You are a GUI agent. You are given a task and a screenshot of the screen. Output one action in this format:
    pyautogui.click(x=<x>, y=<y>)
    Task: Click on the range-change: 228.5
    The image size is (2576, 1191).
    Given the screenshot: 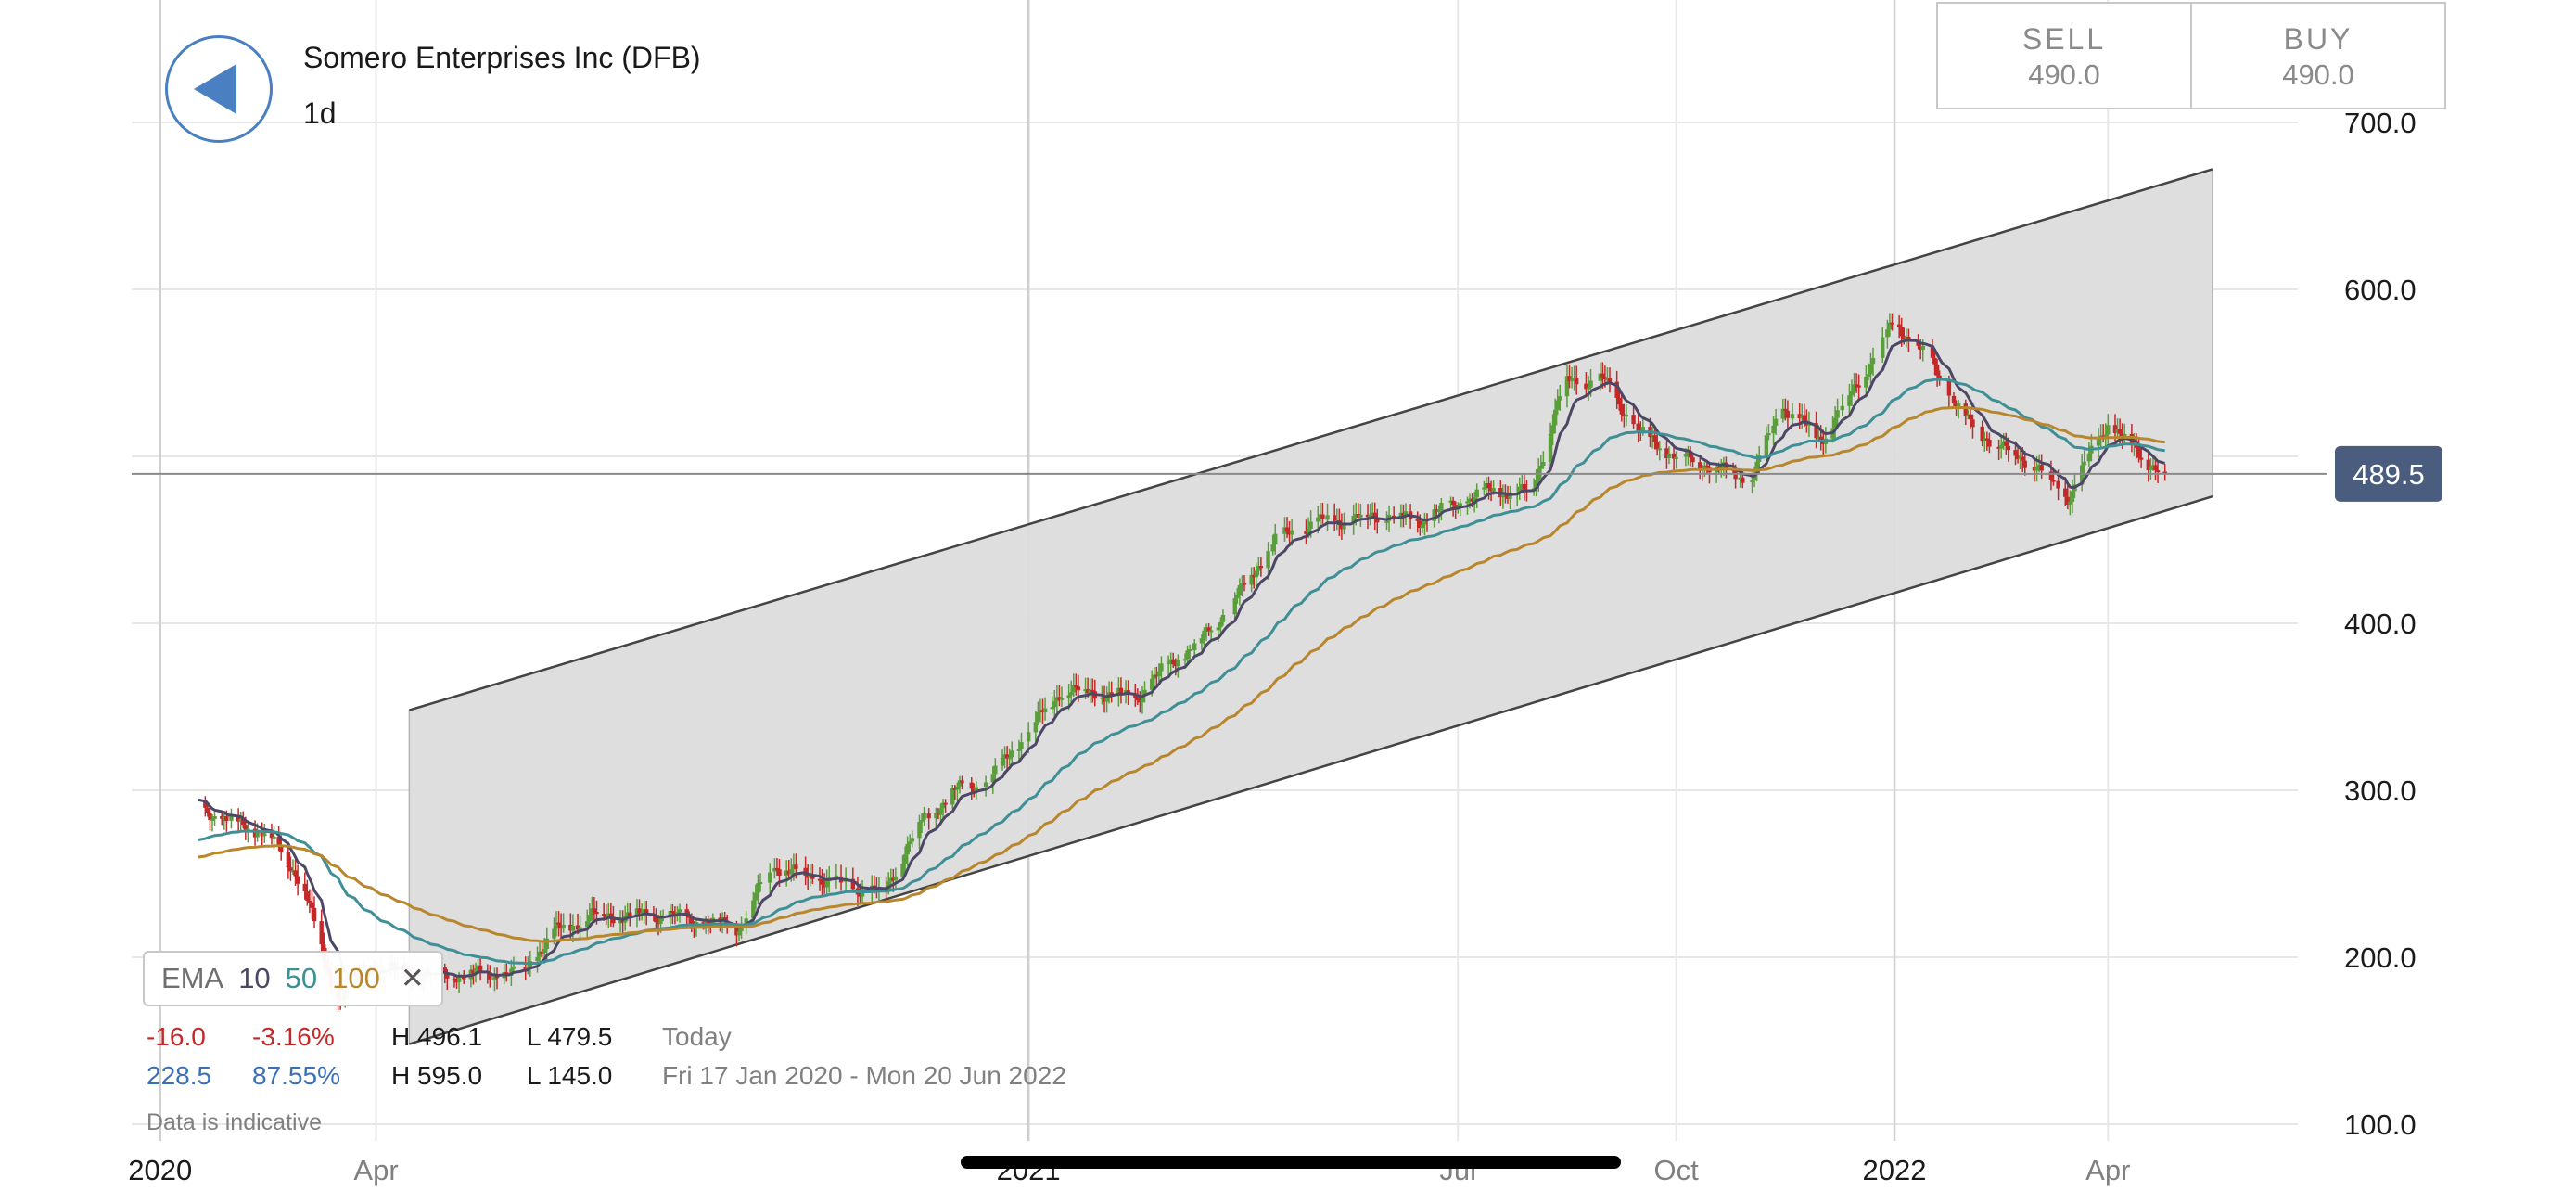 What is the action you would take?
    pyautogui.click(x=180, y=1075)
    